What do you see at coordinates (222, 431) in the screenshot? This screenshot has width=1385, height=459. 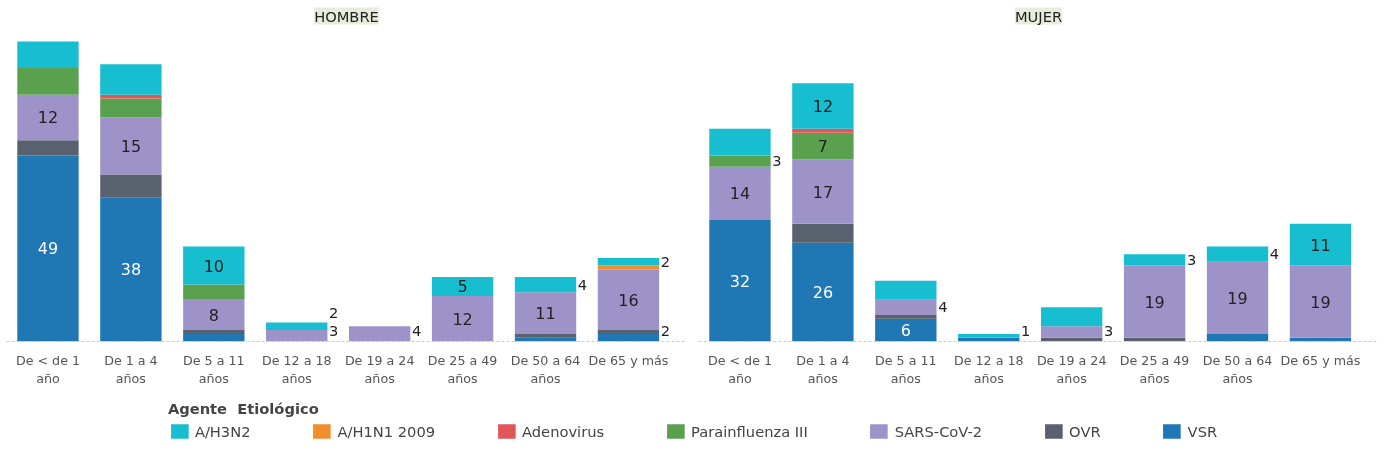 I see `legend-label: A/H3N2` at bounding box center [222, 431].